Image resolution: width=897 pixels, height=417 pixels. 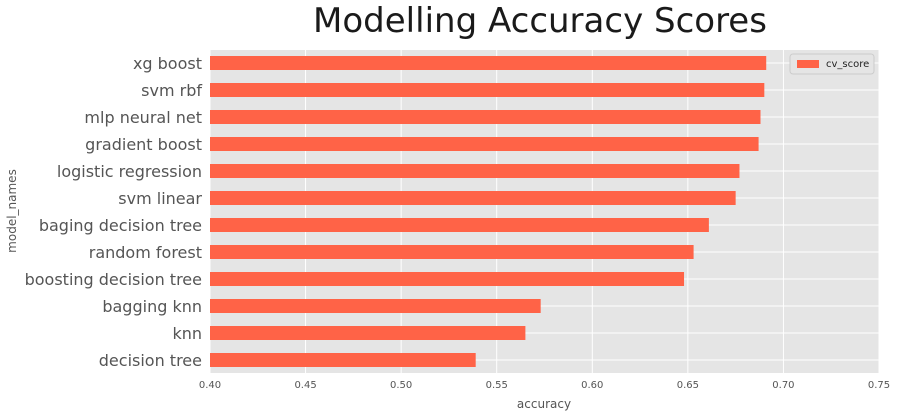 What do you see at coordinates (171, 90) in the screenshot?
I see `y-tick-label: svm rbf` at bounding box center [171, 90].